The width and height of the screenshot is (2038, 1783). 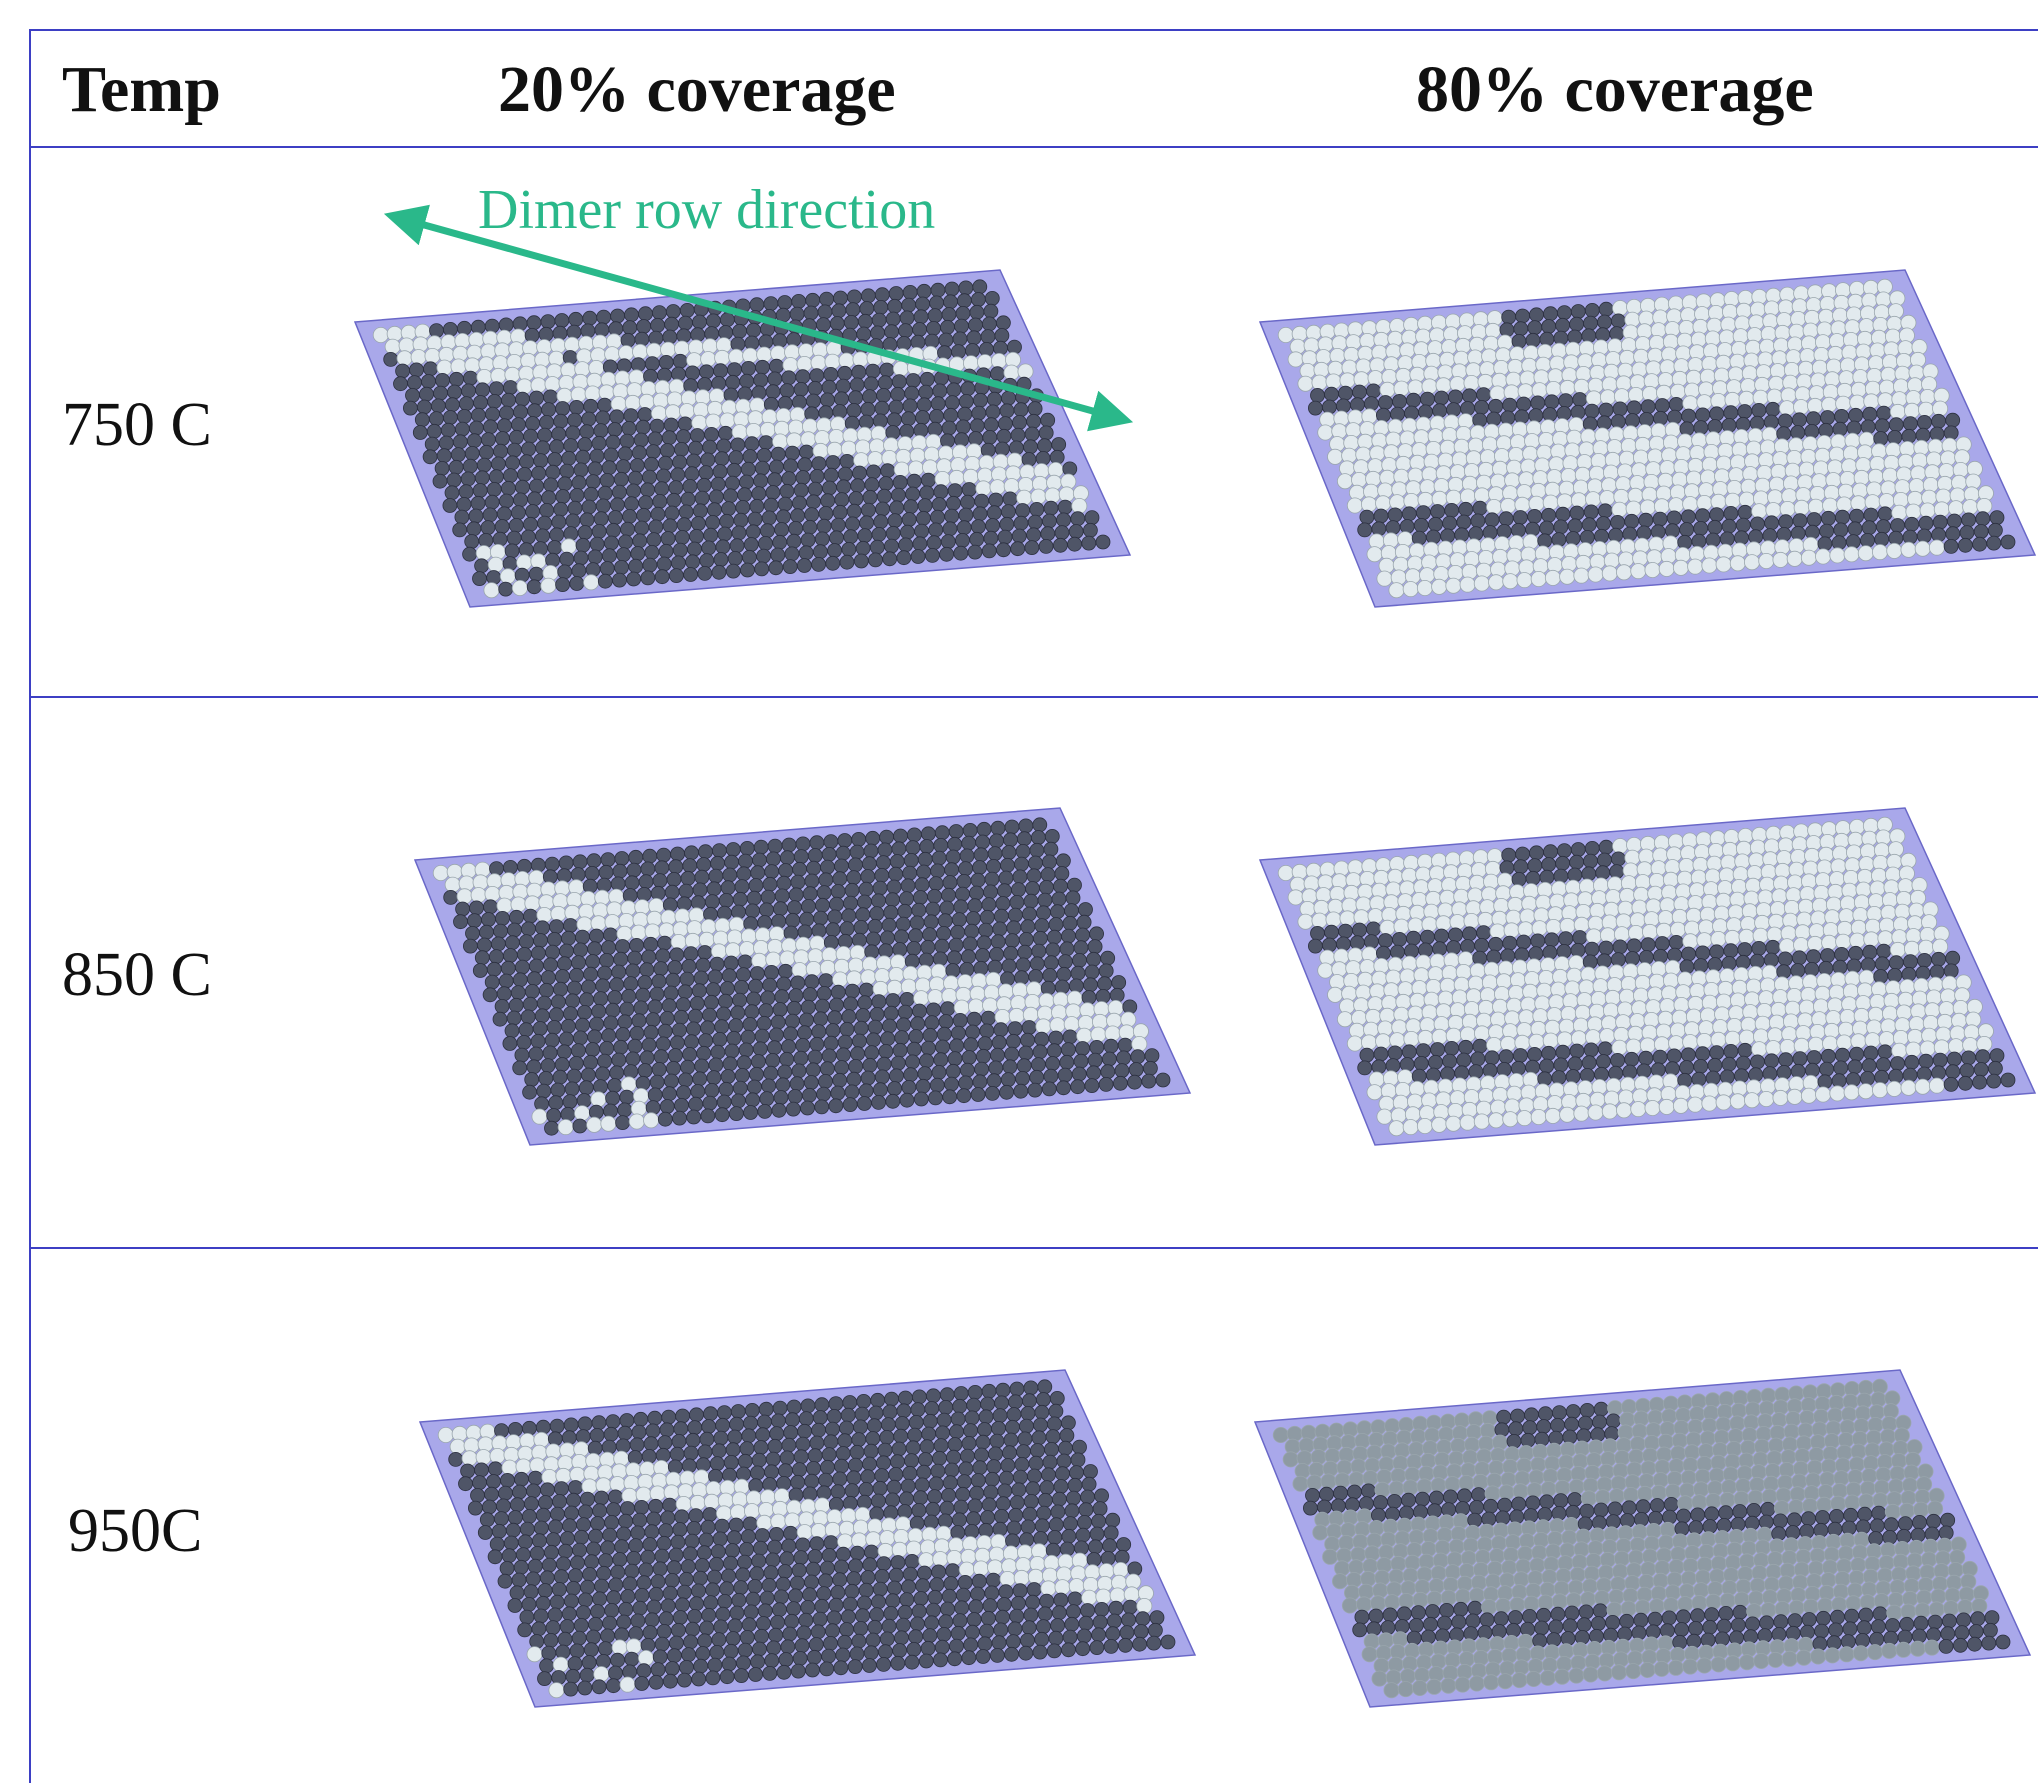 I want to click on row-label-950: 950C, so click(x=135, y=1531).